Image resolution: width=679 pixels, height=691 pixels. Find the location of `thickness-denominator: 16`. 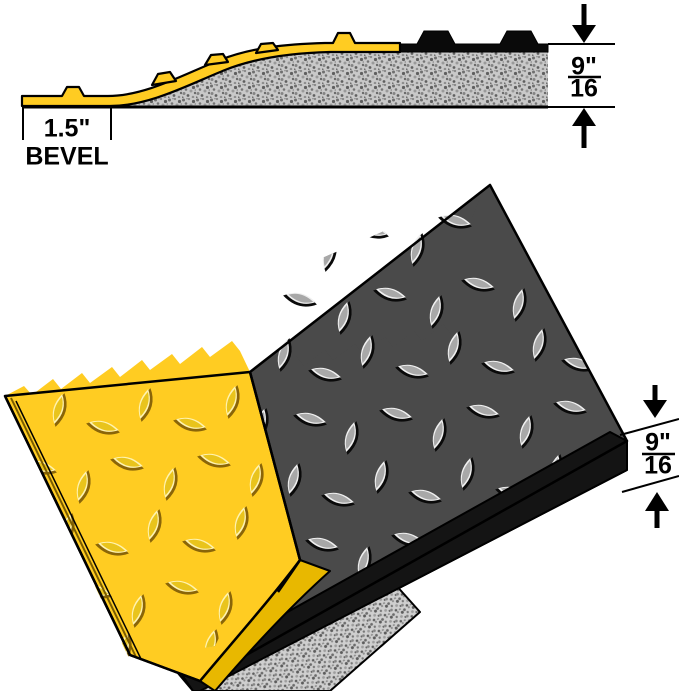

thickness-denominator: 16 is located at coordinates (584, 89).